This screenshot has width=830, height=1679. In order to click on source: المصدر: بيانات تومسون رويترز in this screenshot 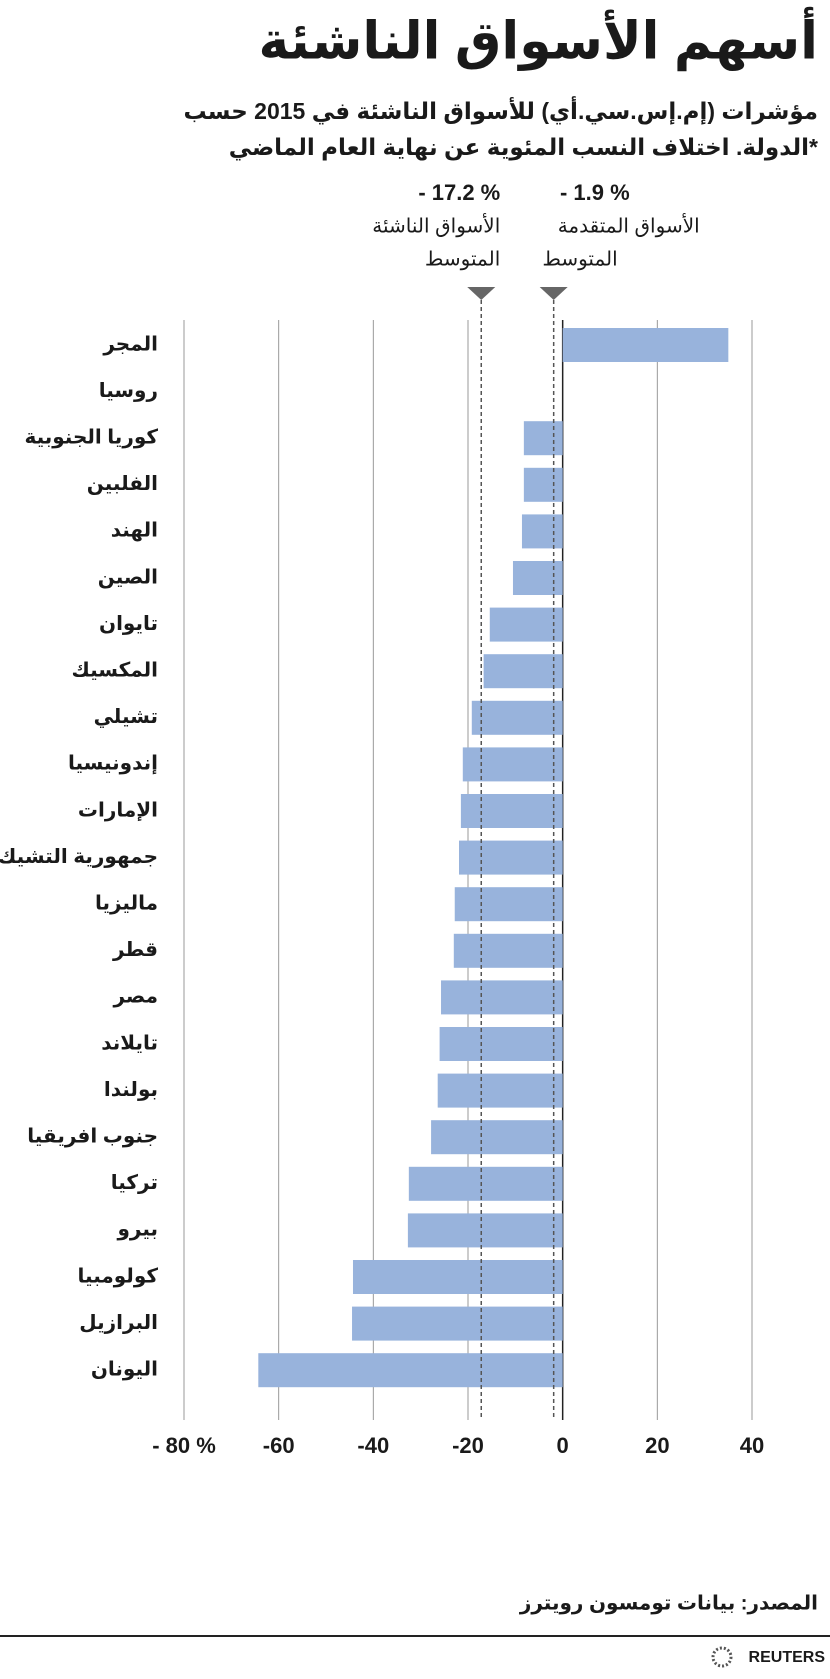, I will do `click(668, 1603)`.